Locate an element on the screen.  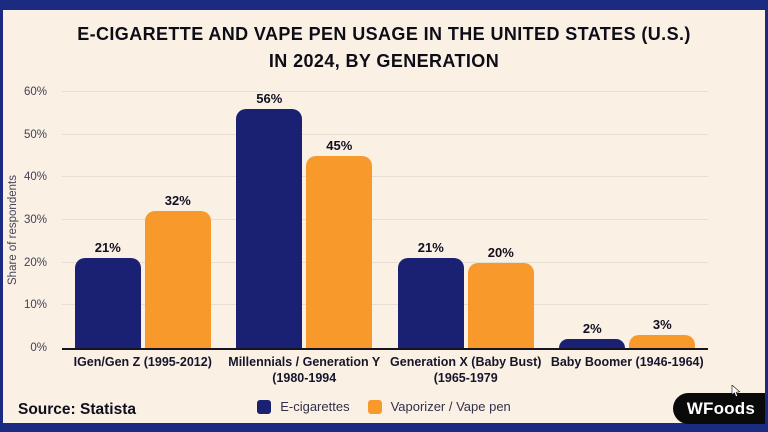
chart-title-line2: IN 2024, BY GENERATION is located at coordinates (384, 61).